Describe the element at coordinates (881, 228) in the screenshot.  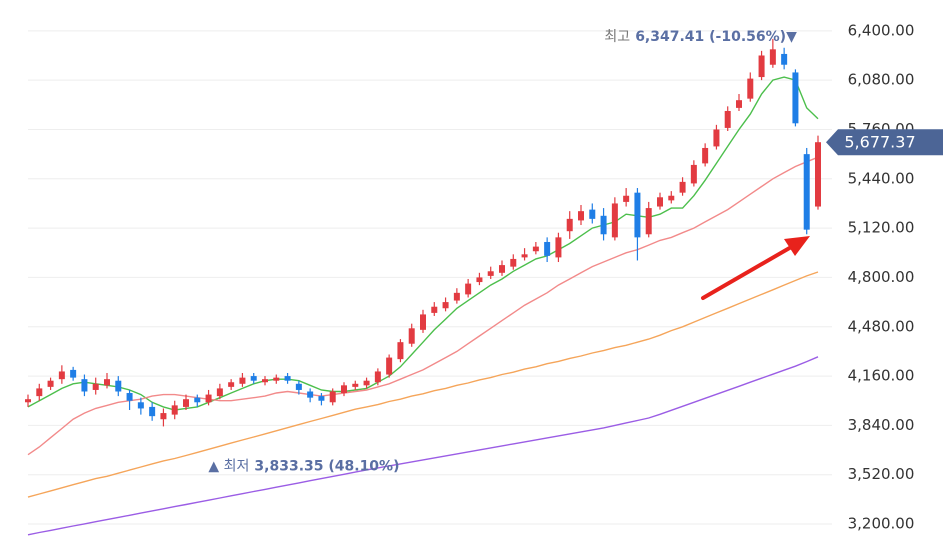
I see `y-tick-label: 5,120.00` at that location.